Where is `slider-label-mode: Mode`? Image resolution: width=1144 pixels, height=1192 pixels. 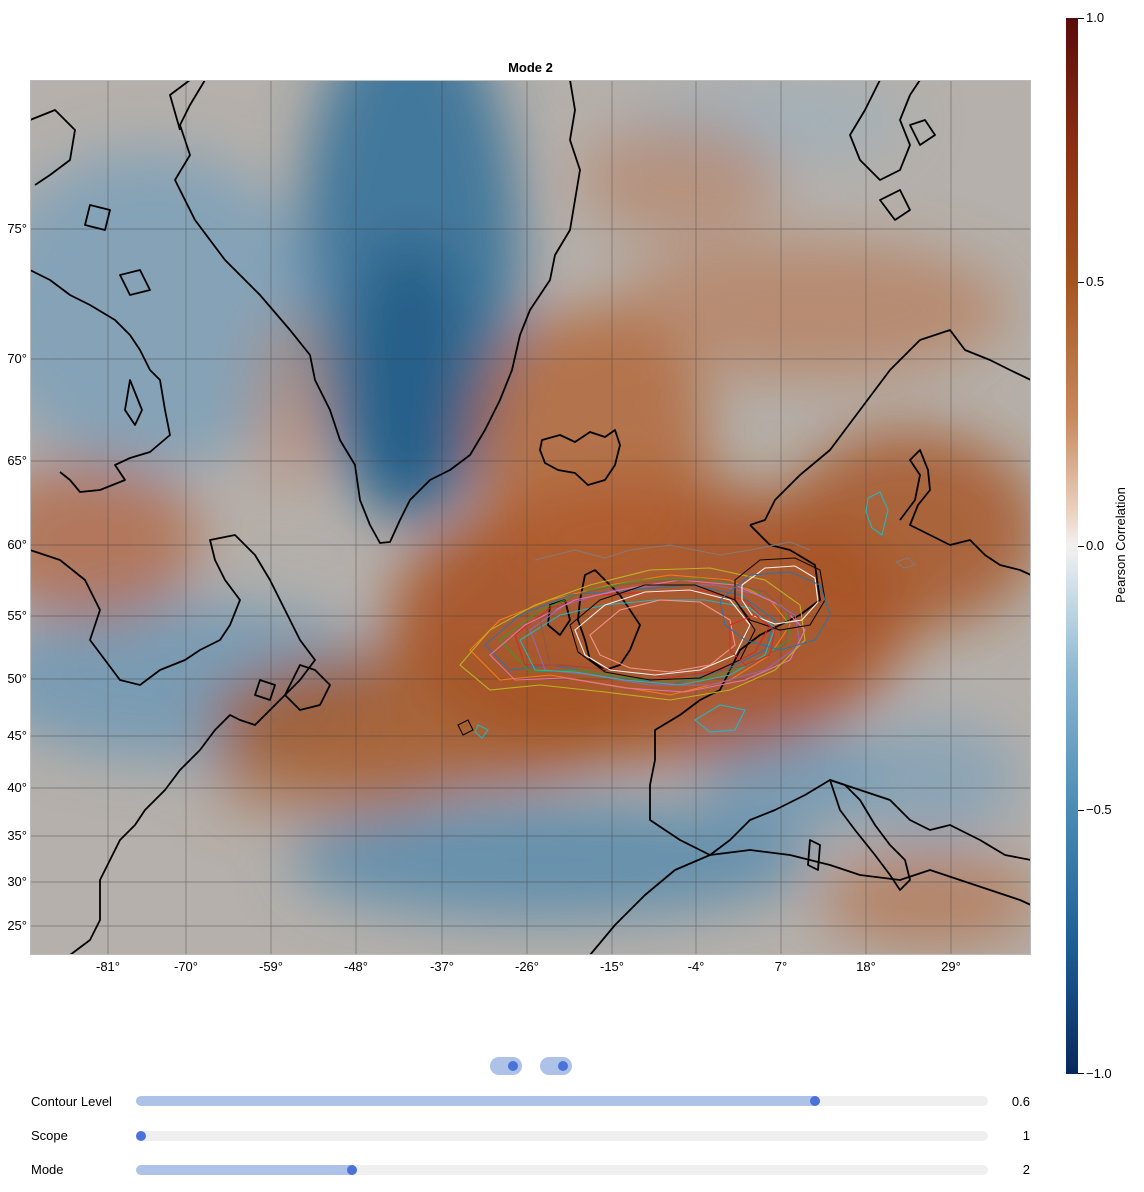
slider-label-mode: Mode is located at coordinates (47, 1169).